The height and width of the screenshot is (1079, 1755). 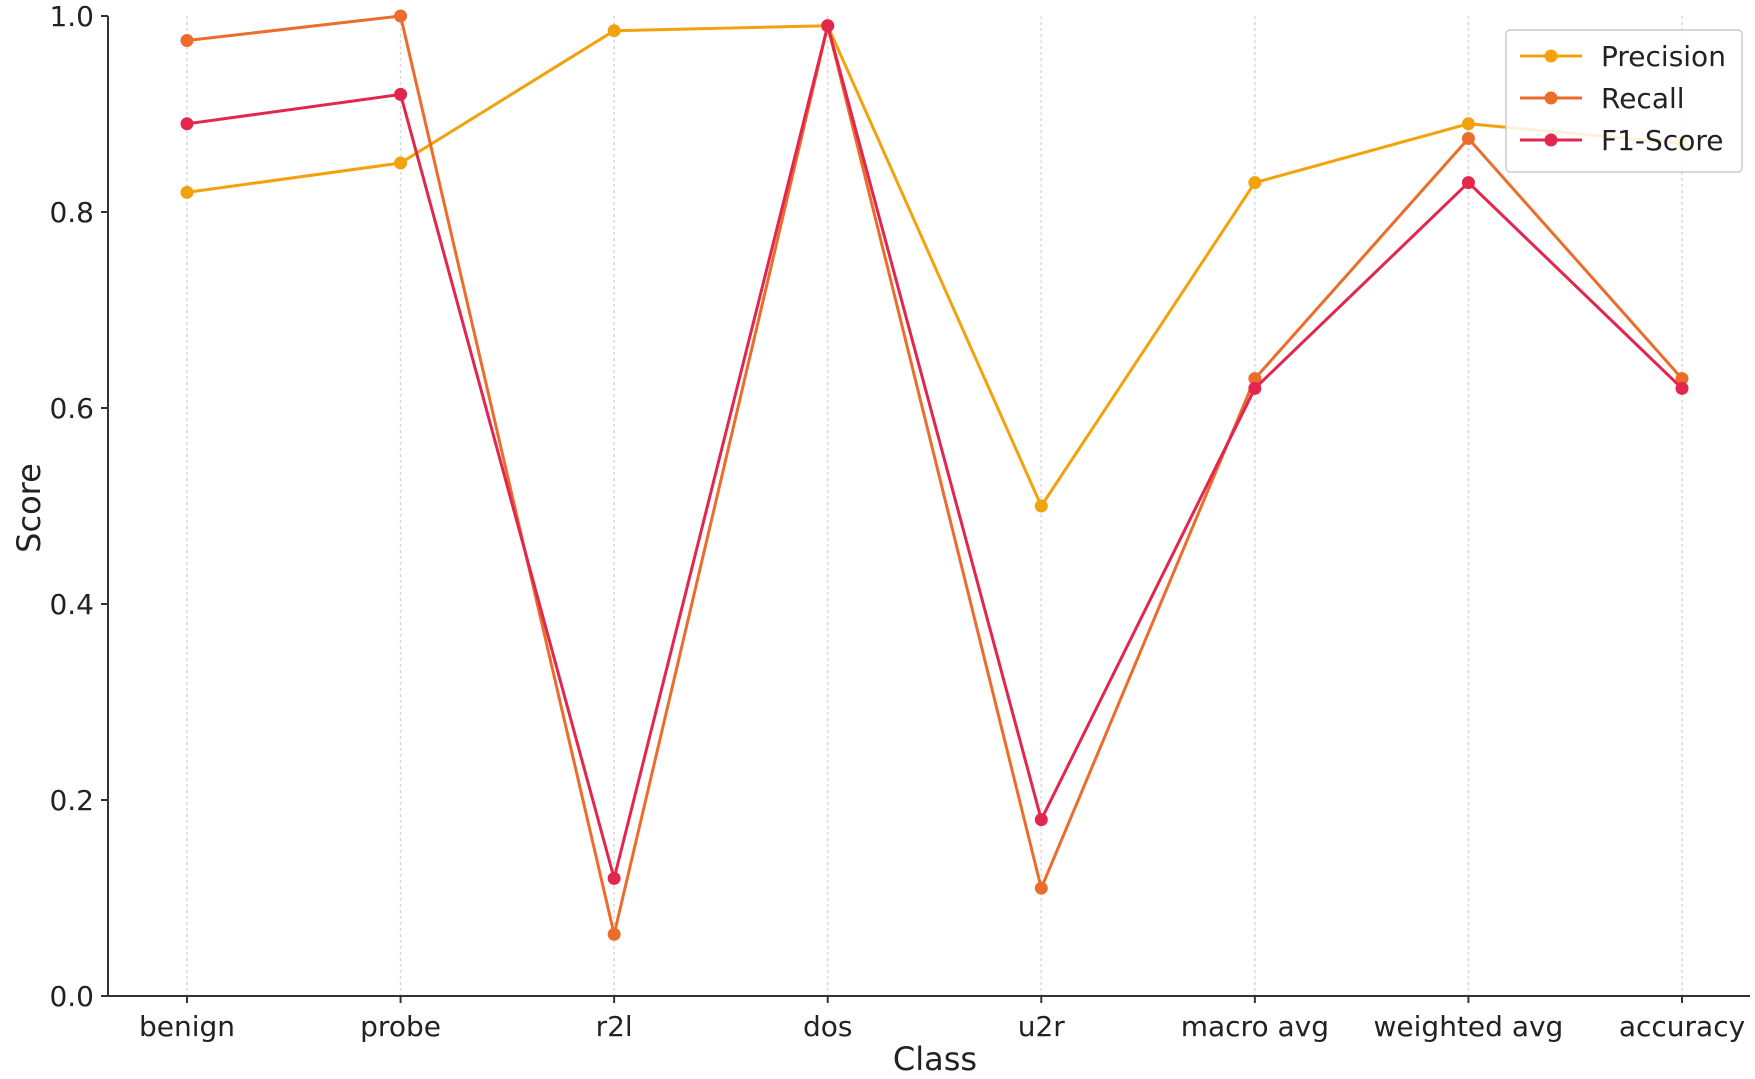 What do you see at coordinates (1468, 138) in the screenshot?
I see `point-recall-weighted-avg` at bounding box center [1468, 138].